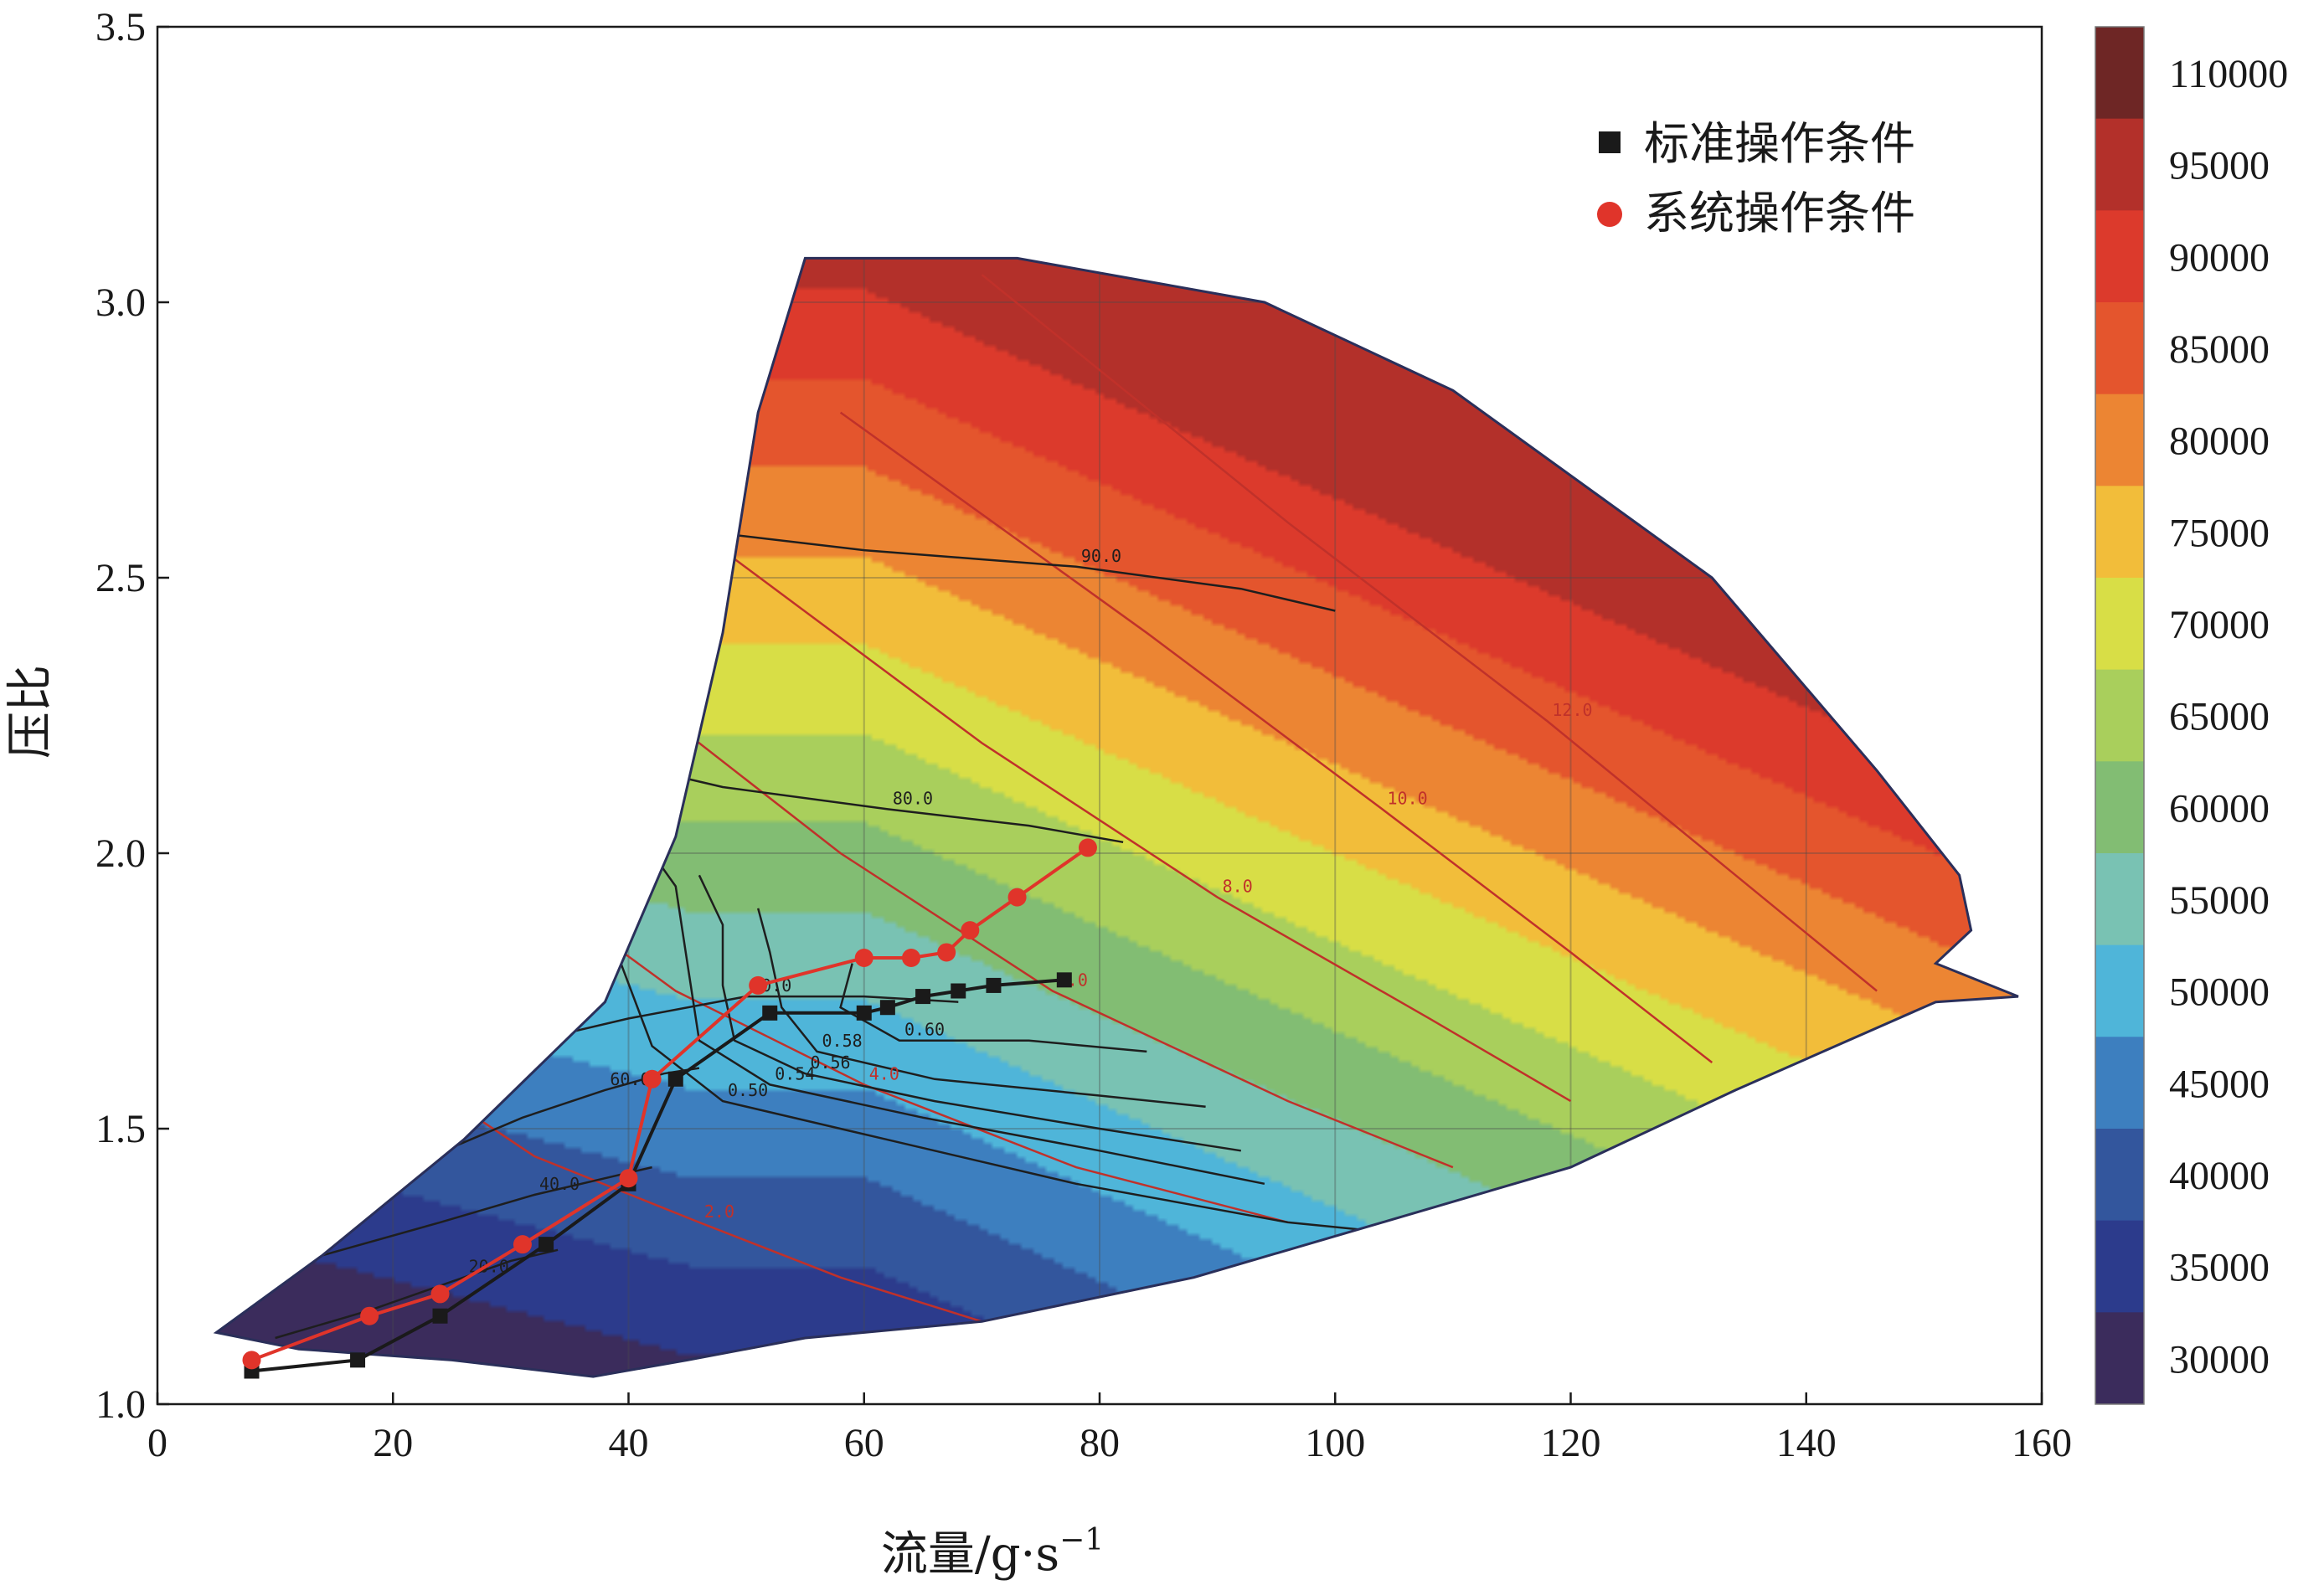 This screenshot has width=2324, height=1585. Describe the element at coordinates (120, 578) in the screenshot. I see `y-tick-label: 2.5` at that location.